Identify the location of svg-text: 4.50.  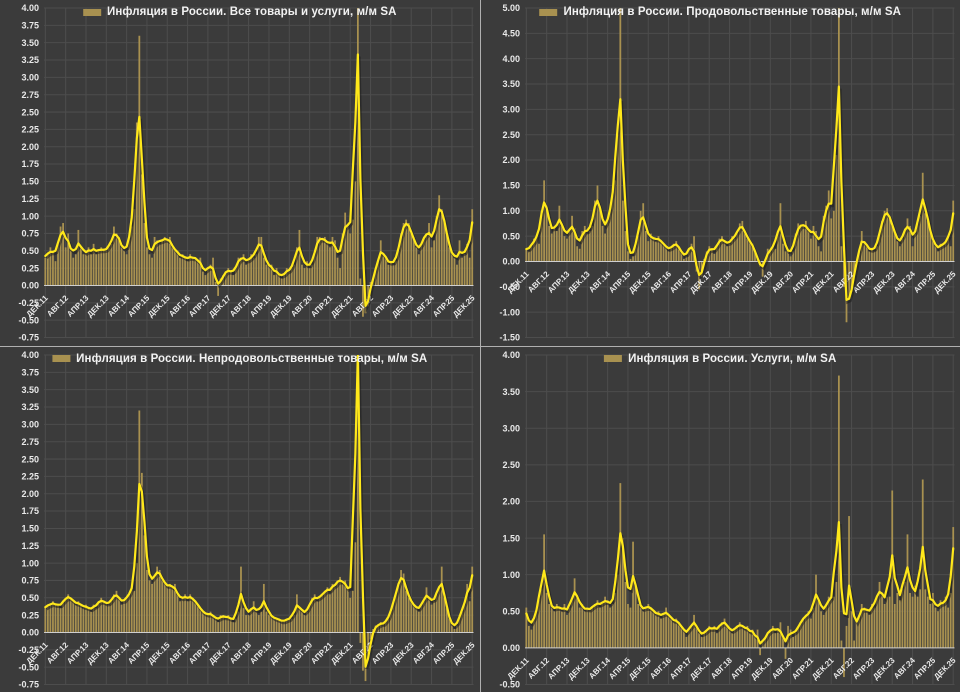
(511, 34).